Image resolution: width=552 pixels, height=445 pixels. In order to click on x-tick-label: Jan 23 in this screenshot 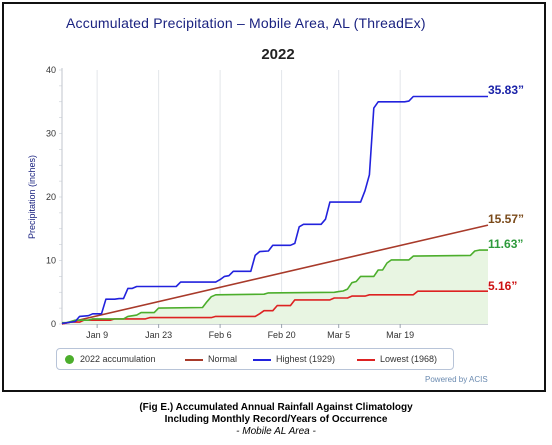, I will do `click(158, 335)`.